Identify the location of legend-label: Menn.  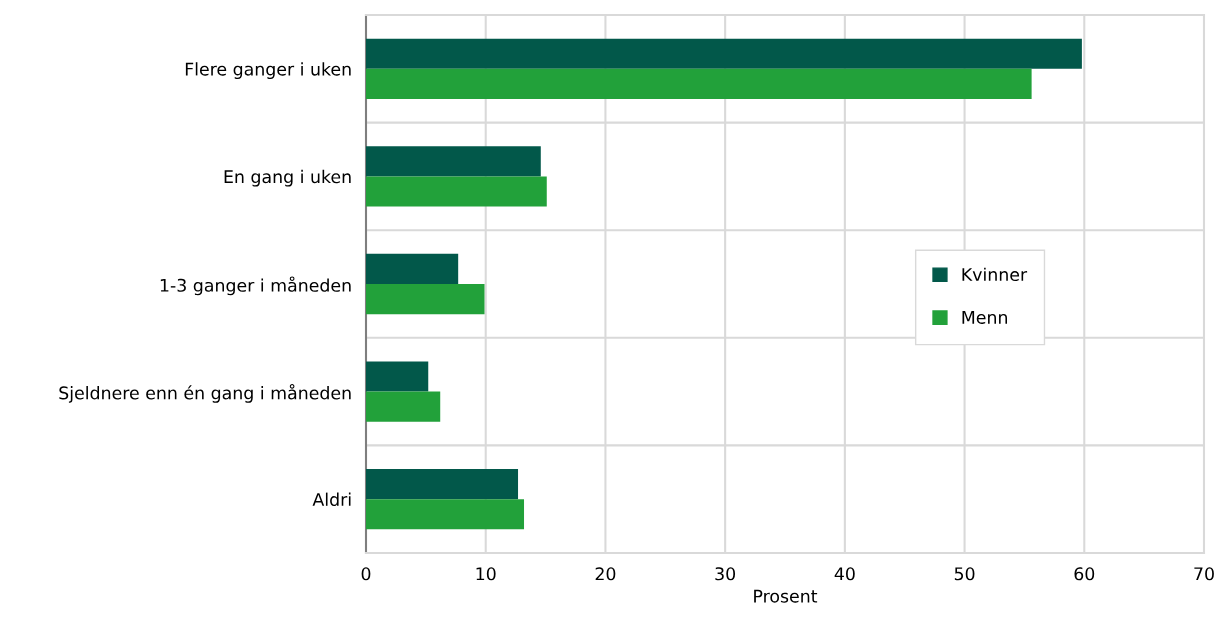
(984, 317).